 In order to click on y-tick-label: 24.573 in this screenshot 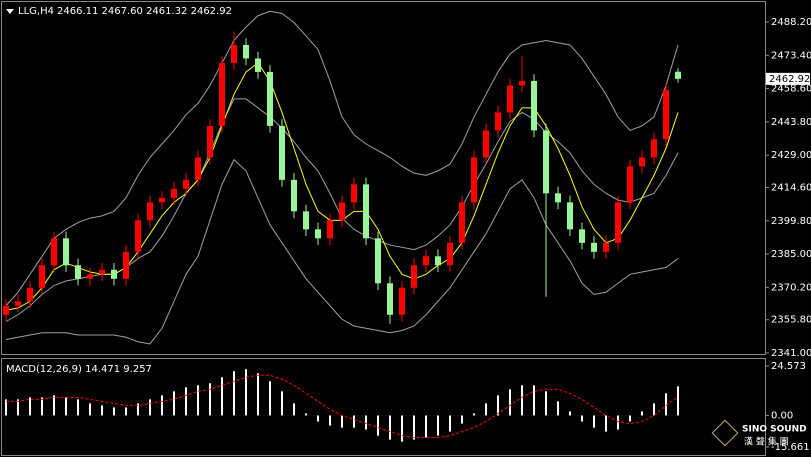, I will do `click(788, 366)`.